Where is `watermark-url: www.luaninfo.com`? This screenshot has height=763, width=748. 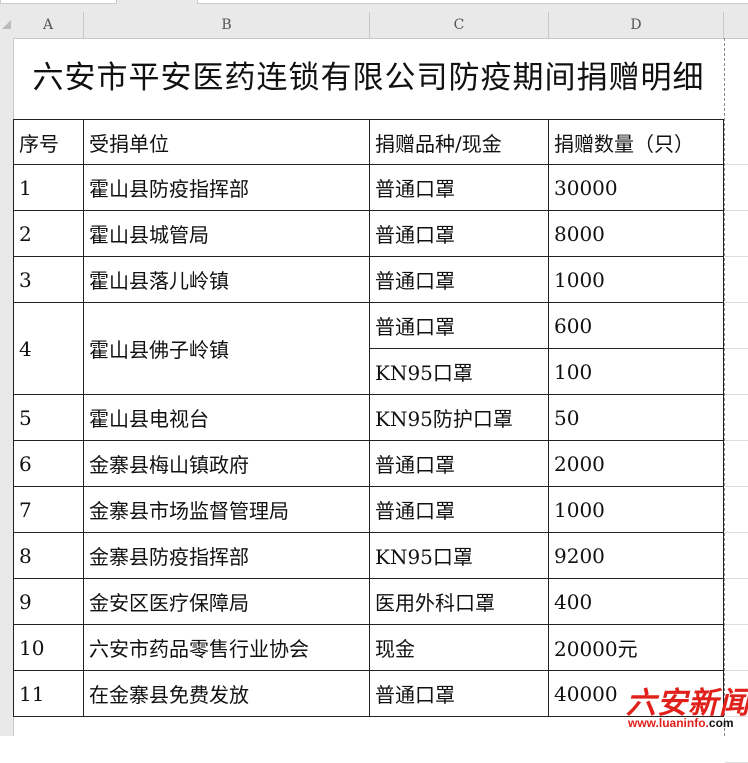 watermark-url: www.luaninfo.com is located at coordinates (681, 723).